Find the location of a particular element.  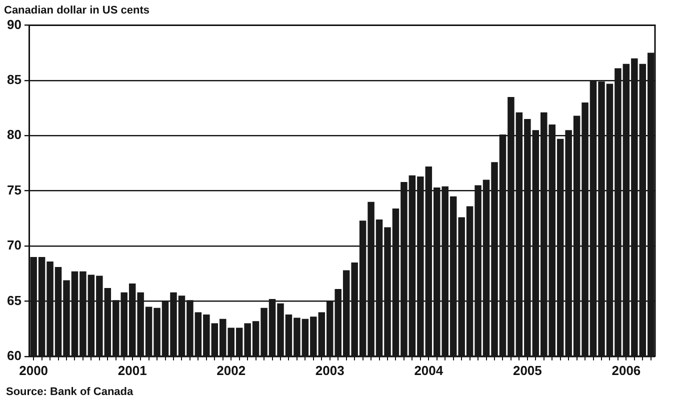

x-tick-label: 2000 is located at coordinates (33, 370).